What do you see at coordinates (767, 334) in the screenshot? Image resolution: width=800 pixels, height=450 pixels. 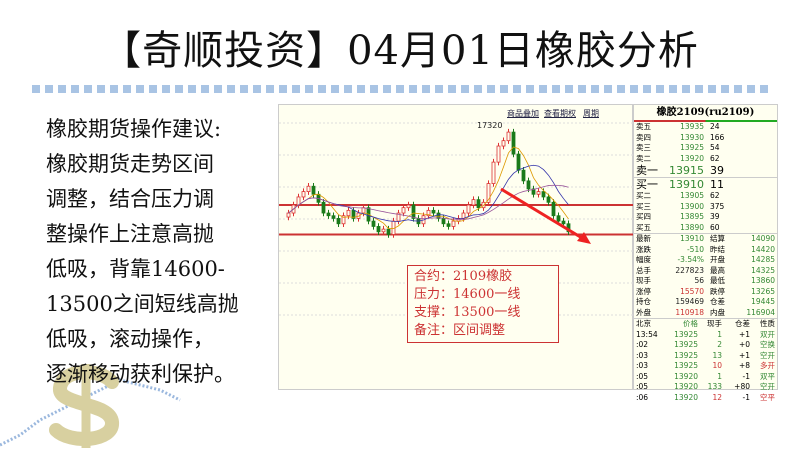 I see `cell: 双开` at bounding box center [767, 334].